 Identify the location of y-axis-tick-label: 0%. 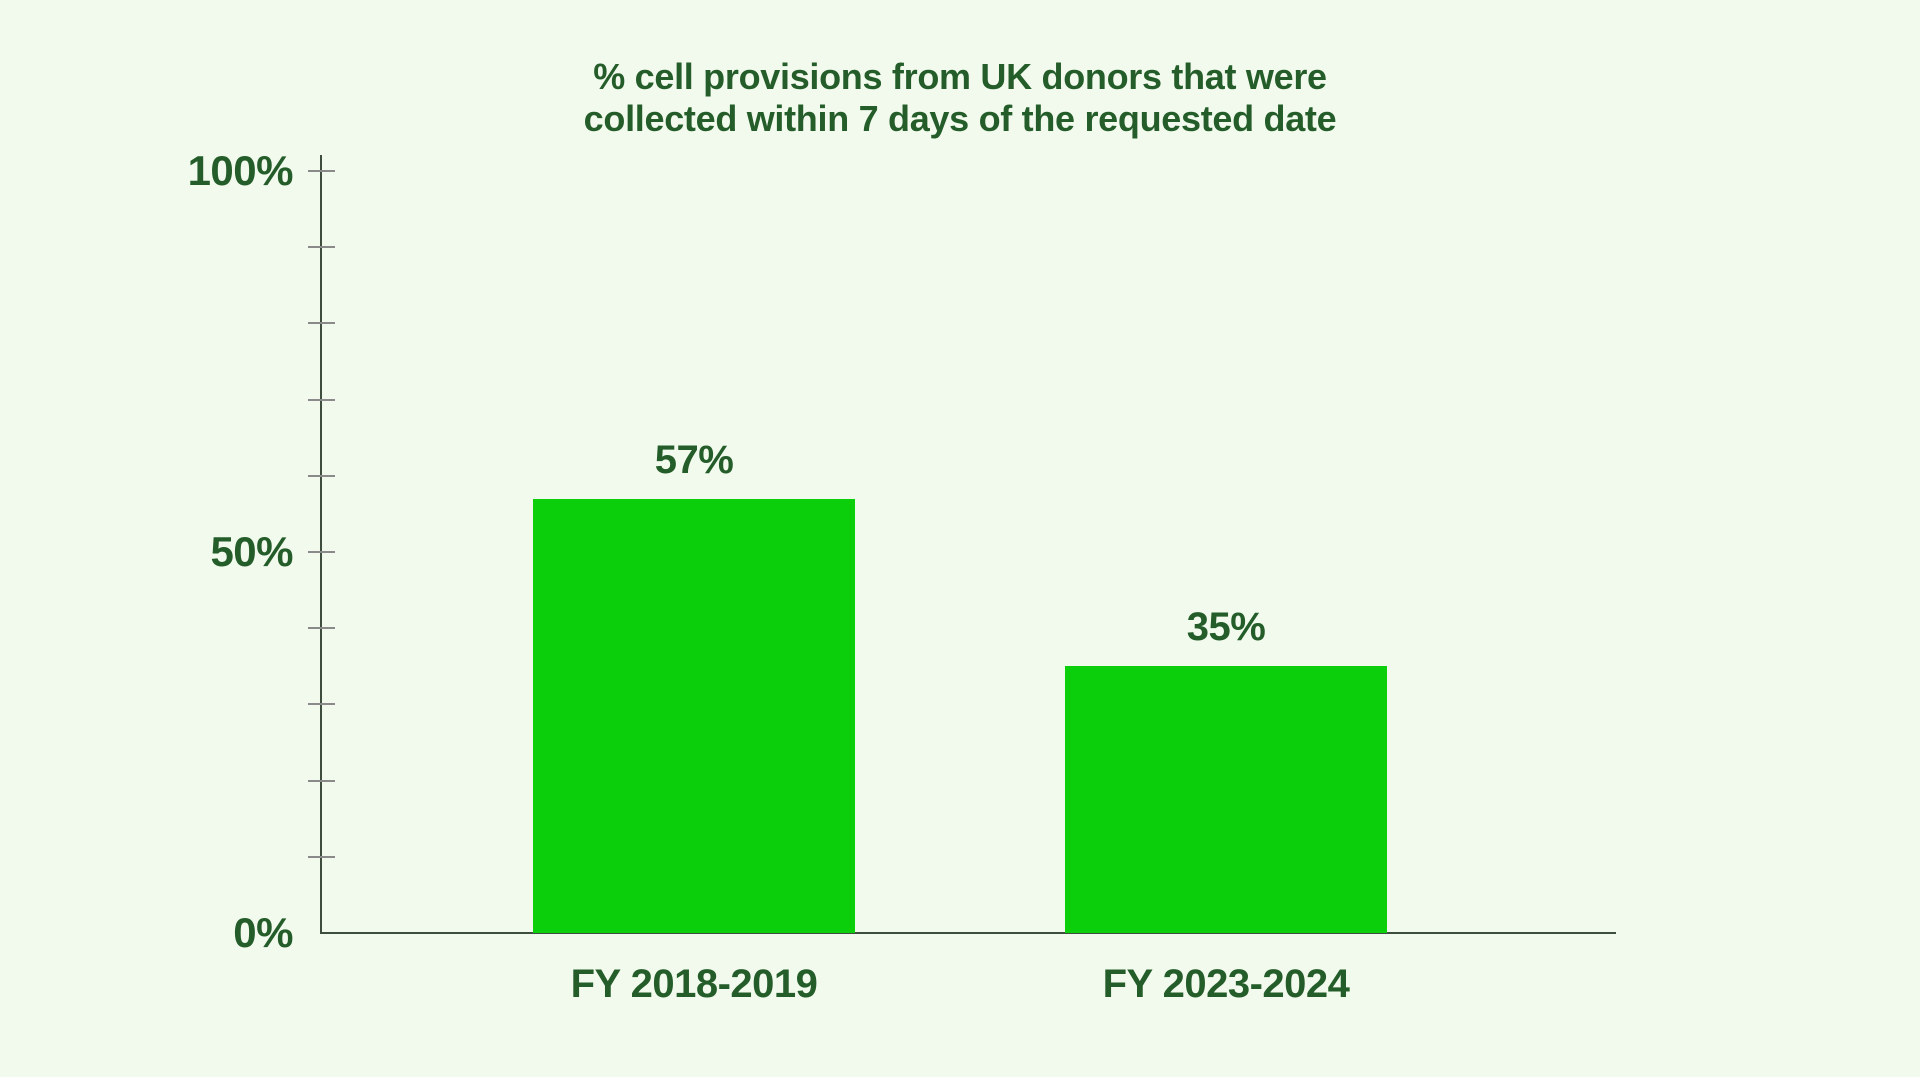
(263, 932).